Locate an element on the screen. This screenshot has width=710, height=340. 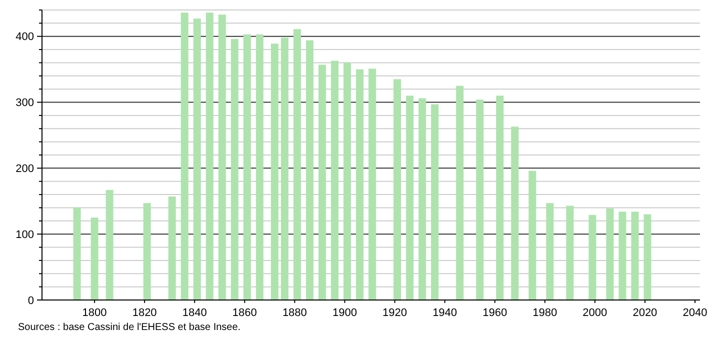
y-tick-label: 300 is located at coordinates (25, 103).